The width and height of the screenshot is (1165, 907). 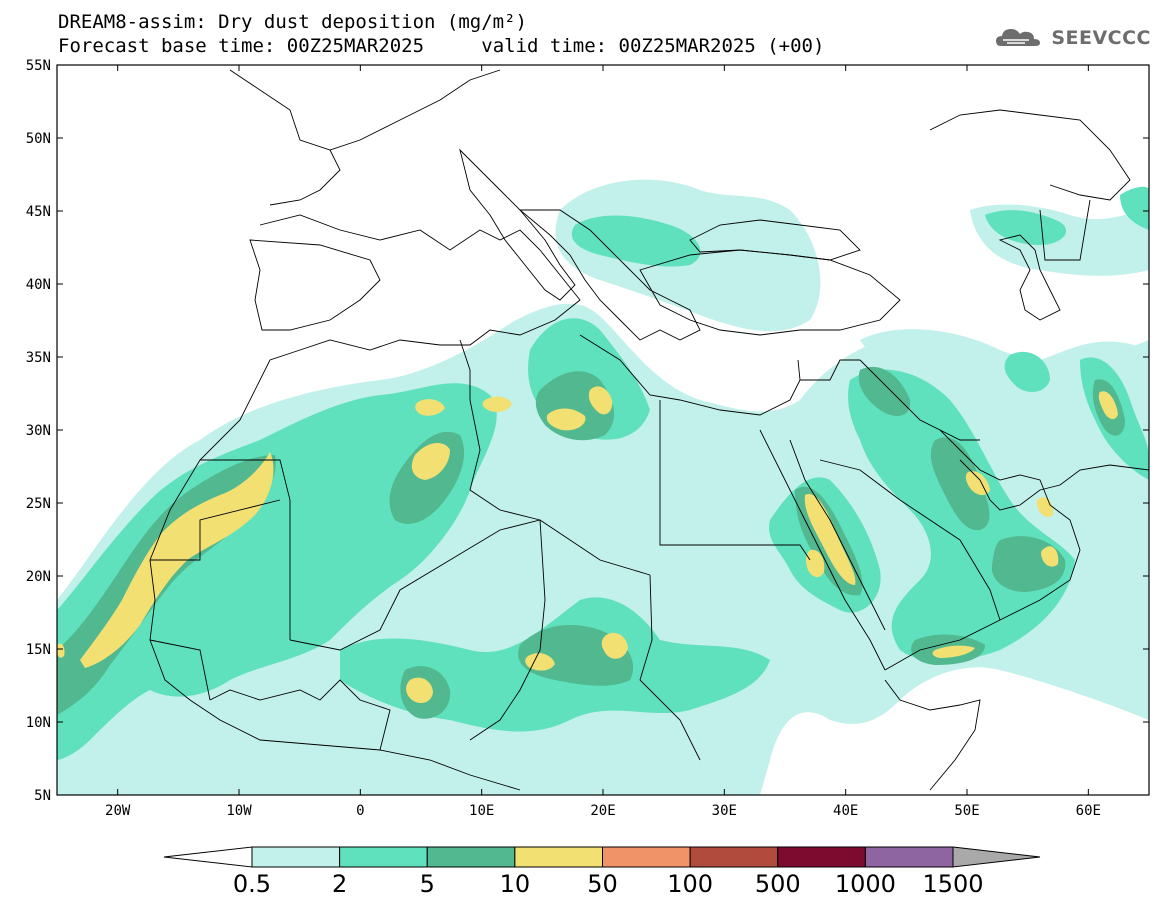 I want to click on colorbar: 0.5 2 5 10 50 100 500 1000 1500, so click(x=602, y=872).